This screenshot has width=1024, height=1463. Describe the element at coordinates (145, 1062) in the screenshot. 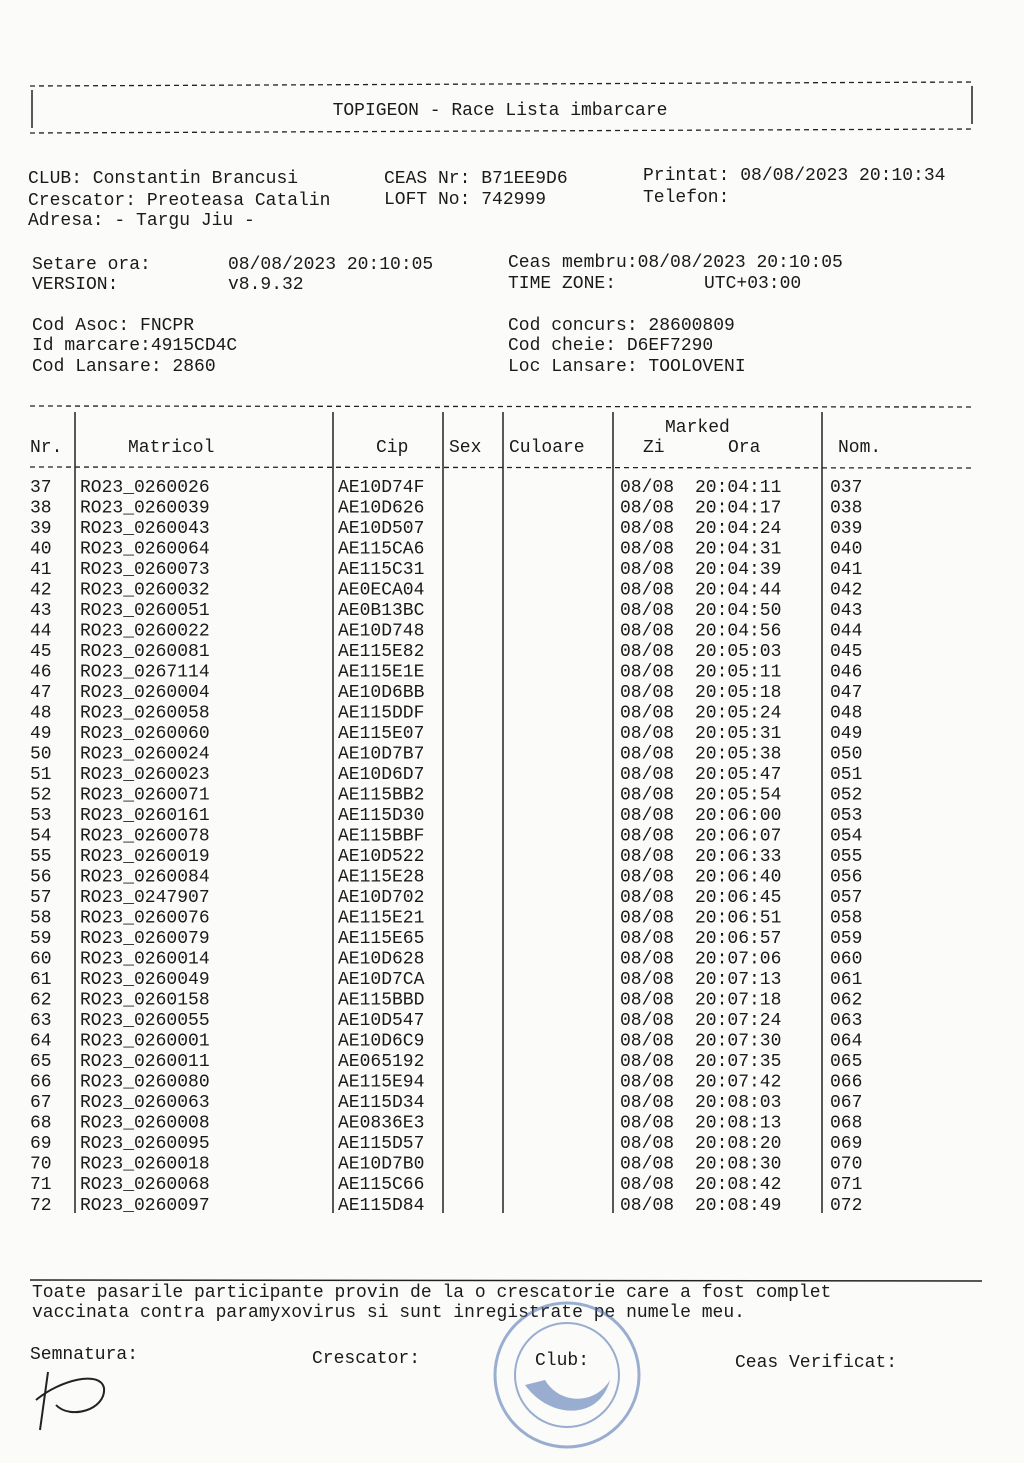

I see `cell: RO23_0260011` at that location.